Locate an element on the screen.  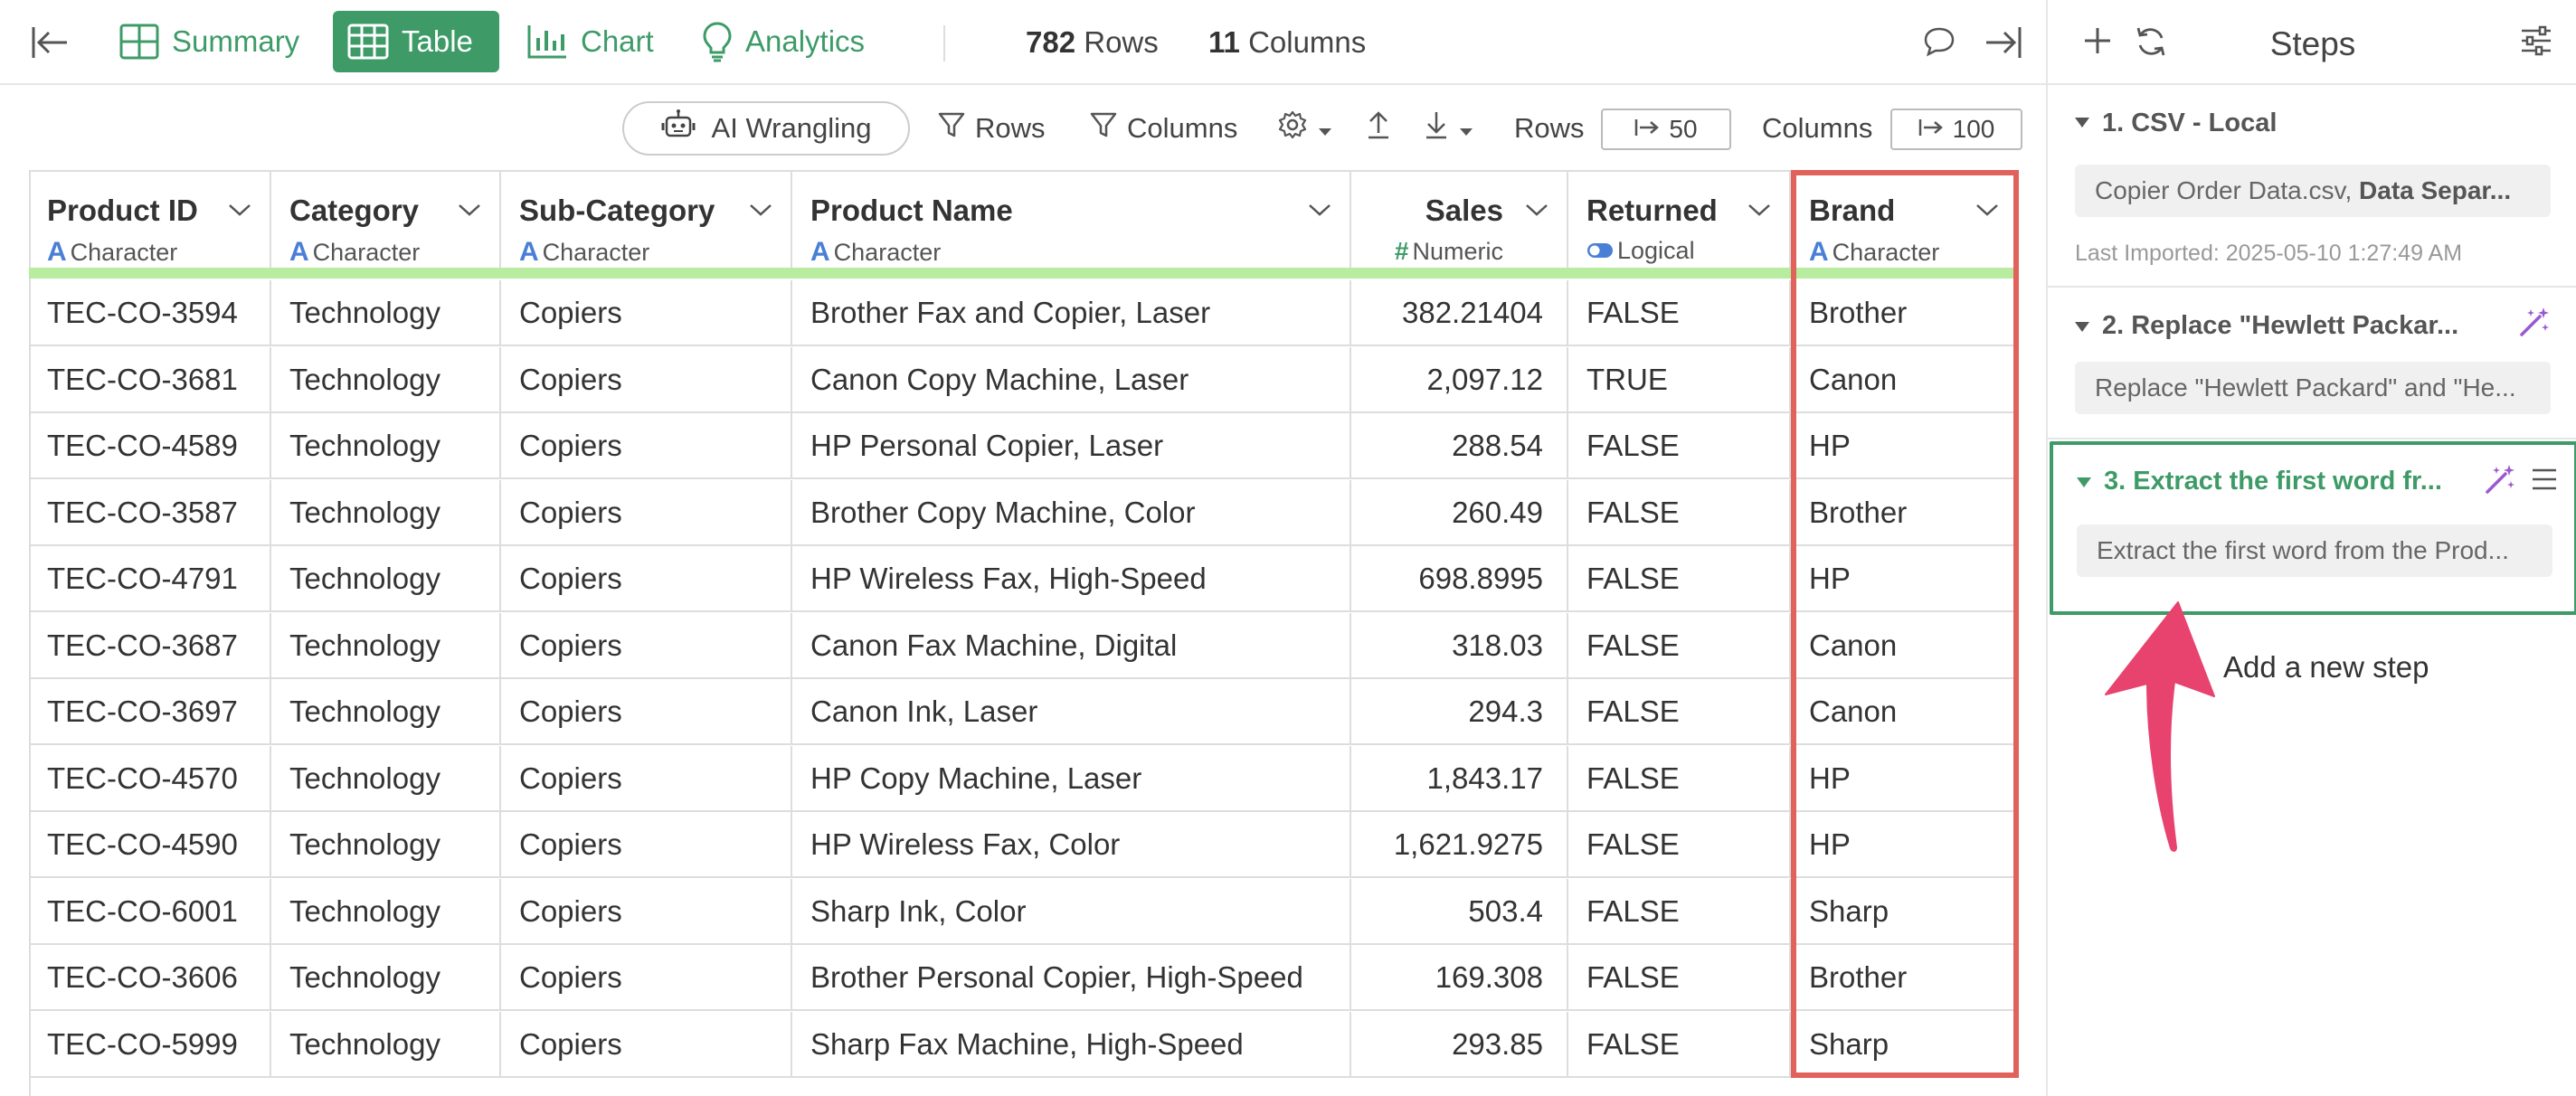
table-cell: TEC-CO-4589 is located at coordinates (150, 446).